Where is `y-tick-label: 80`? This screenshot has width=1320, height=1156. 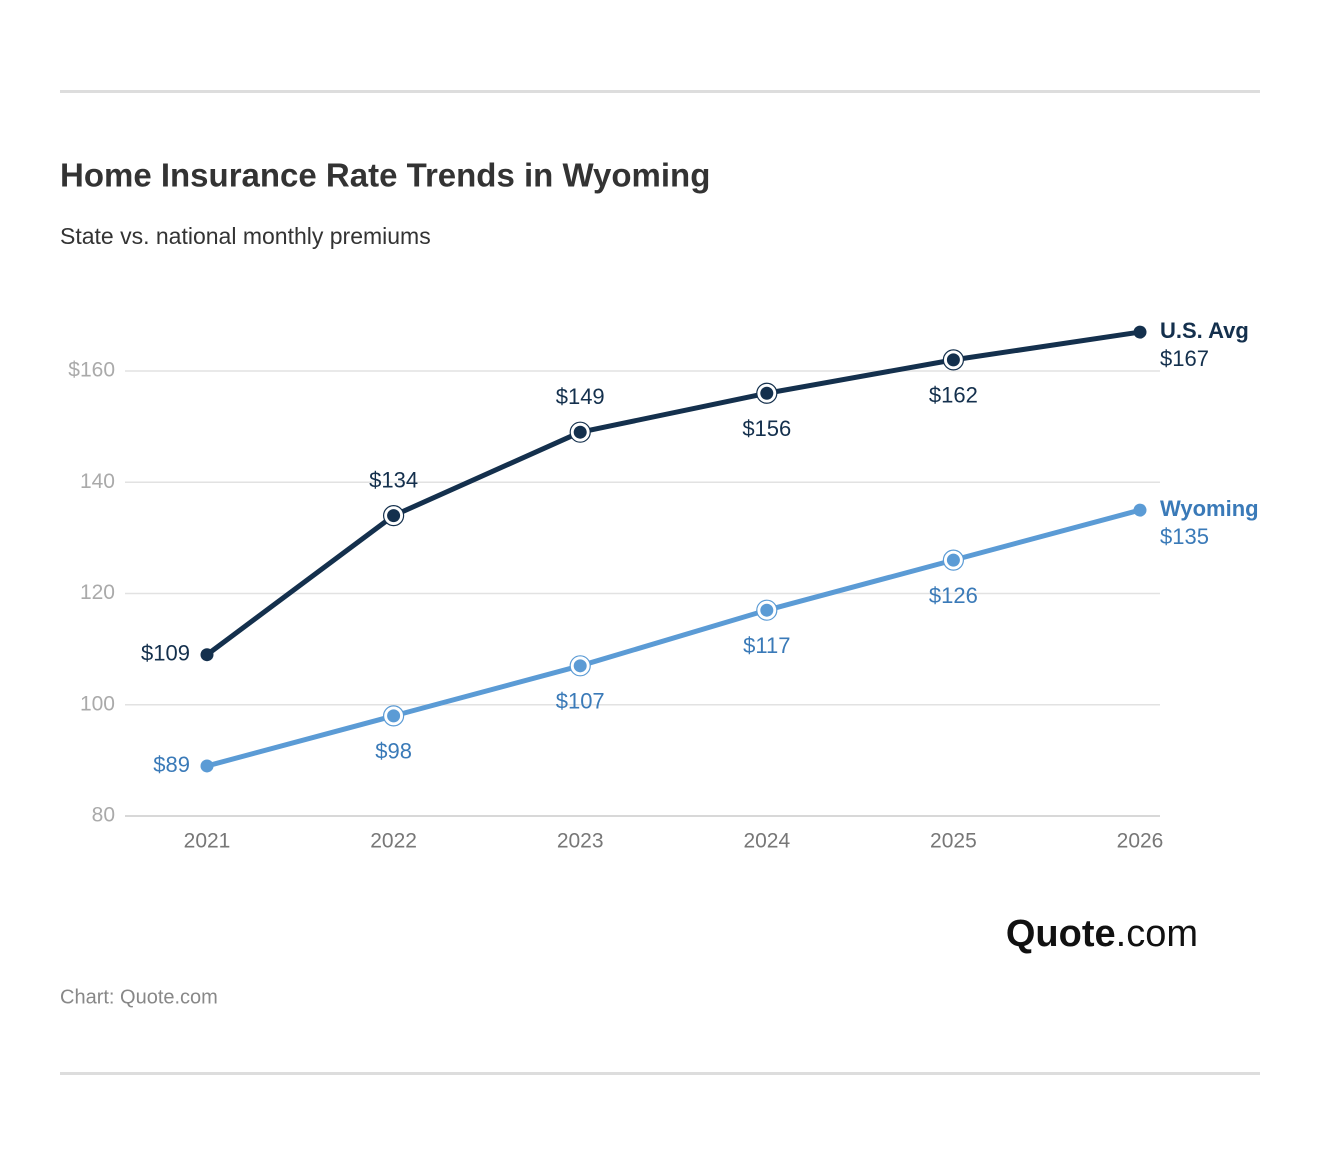 y-tick-label: 80 is located at coordinates (103, 815).